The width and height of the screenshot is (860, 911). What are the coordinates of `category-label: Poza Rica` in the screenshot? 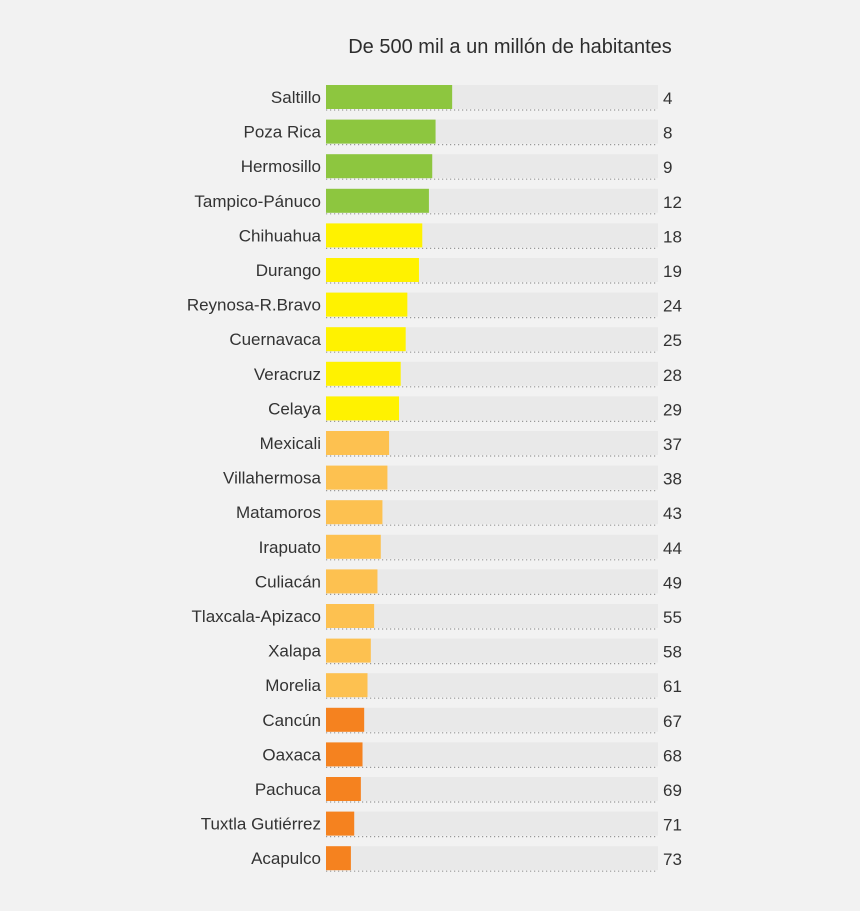 It's located at (283, 132).